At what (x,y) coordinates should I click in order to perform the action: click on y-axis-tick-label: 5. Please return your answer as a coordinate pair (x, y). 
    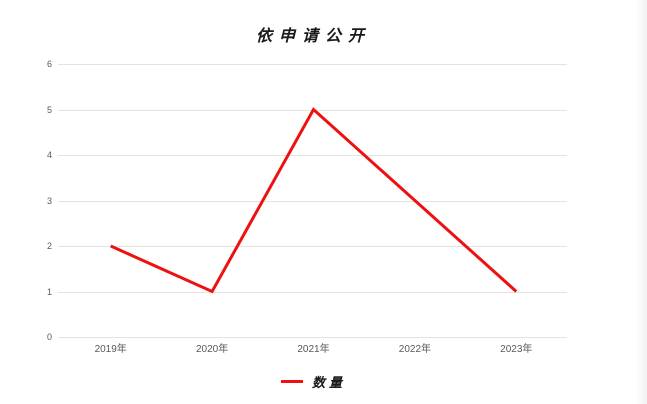
    Looking at the image, I should click on (49, 109).